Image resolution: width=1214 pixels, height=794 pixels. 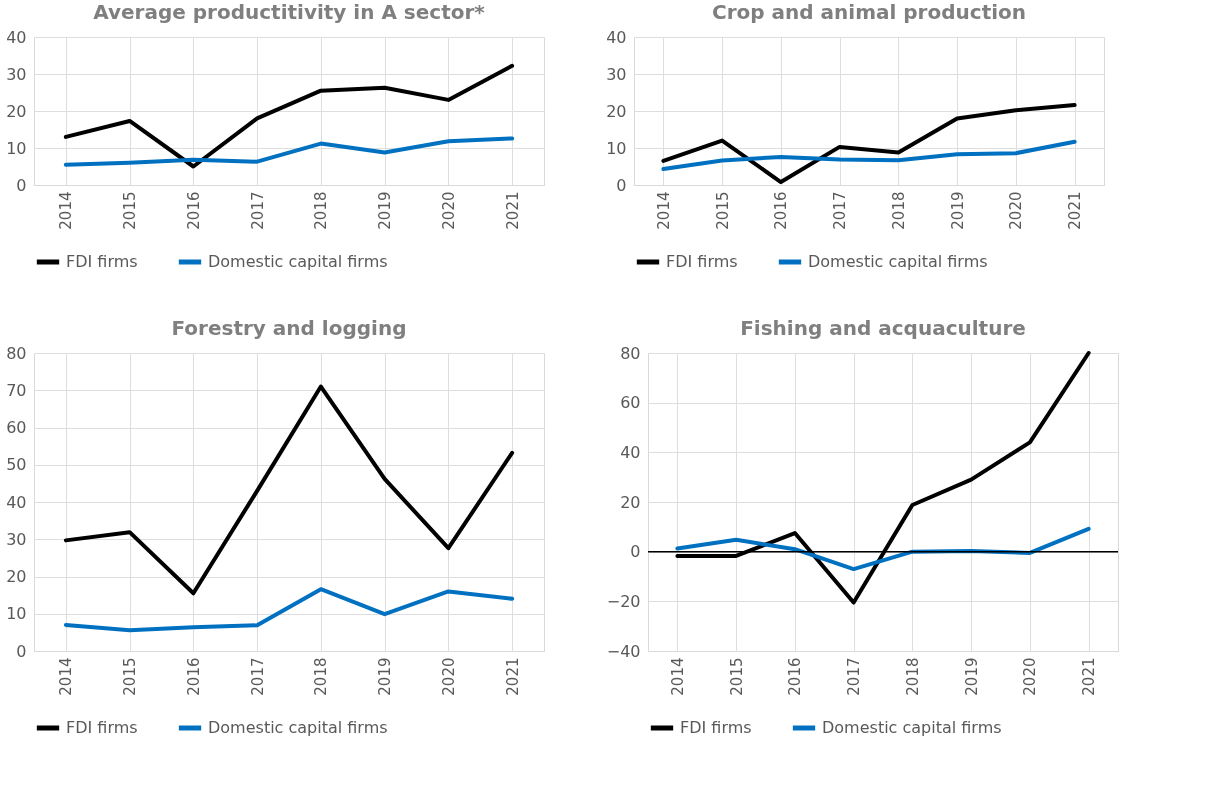 What do you see at coordinates (623, 651) in the screenshot?
I see `y-tick-label: −40` at bounding box center [623, 651].